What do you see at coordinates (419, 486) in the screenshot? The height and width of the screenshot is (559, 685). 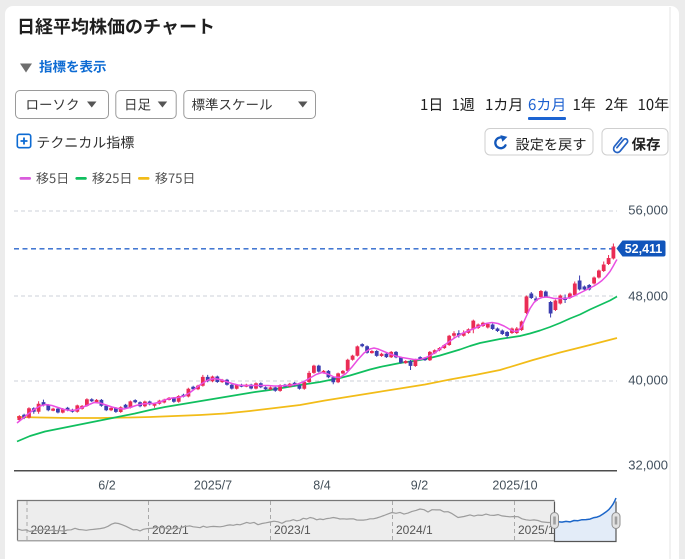 I see `svg-text: 9/2` at bounding box center [419, 486].